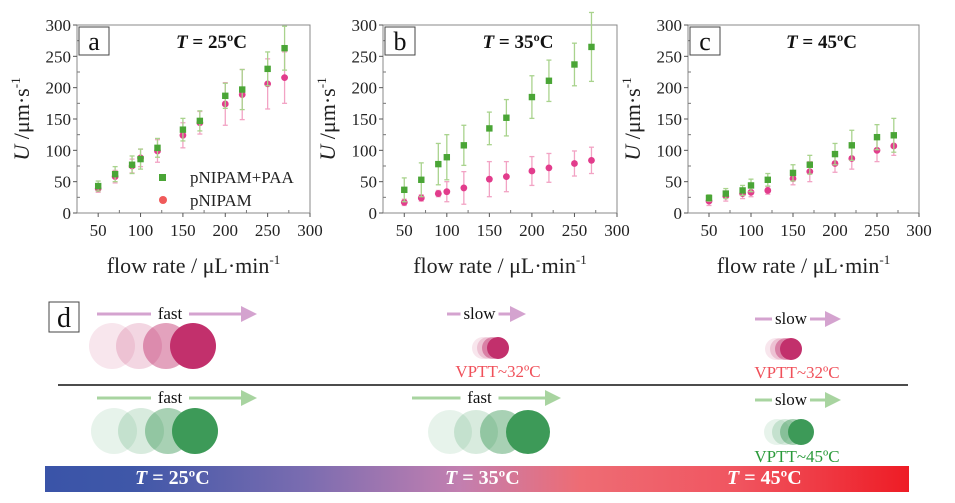  I want to click on panel-title-rest: = 25ºC, so click(217, 42).